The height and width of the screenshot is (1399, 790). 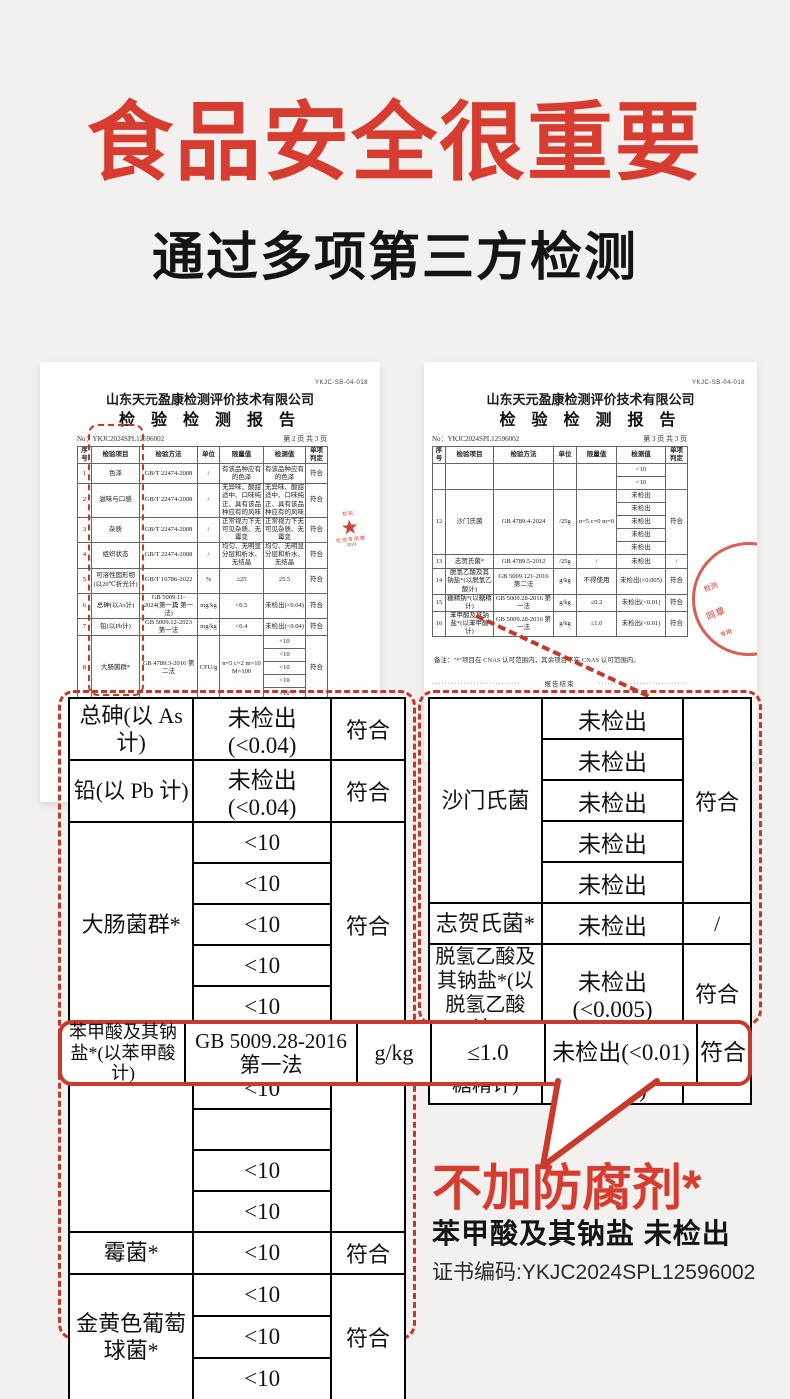 I want to click on col-header: 单位, so click(x=565, y=455).